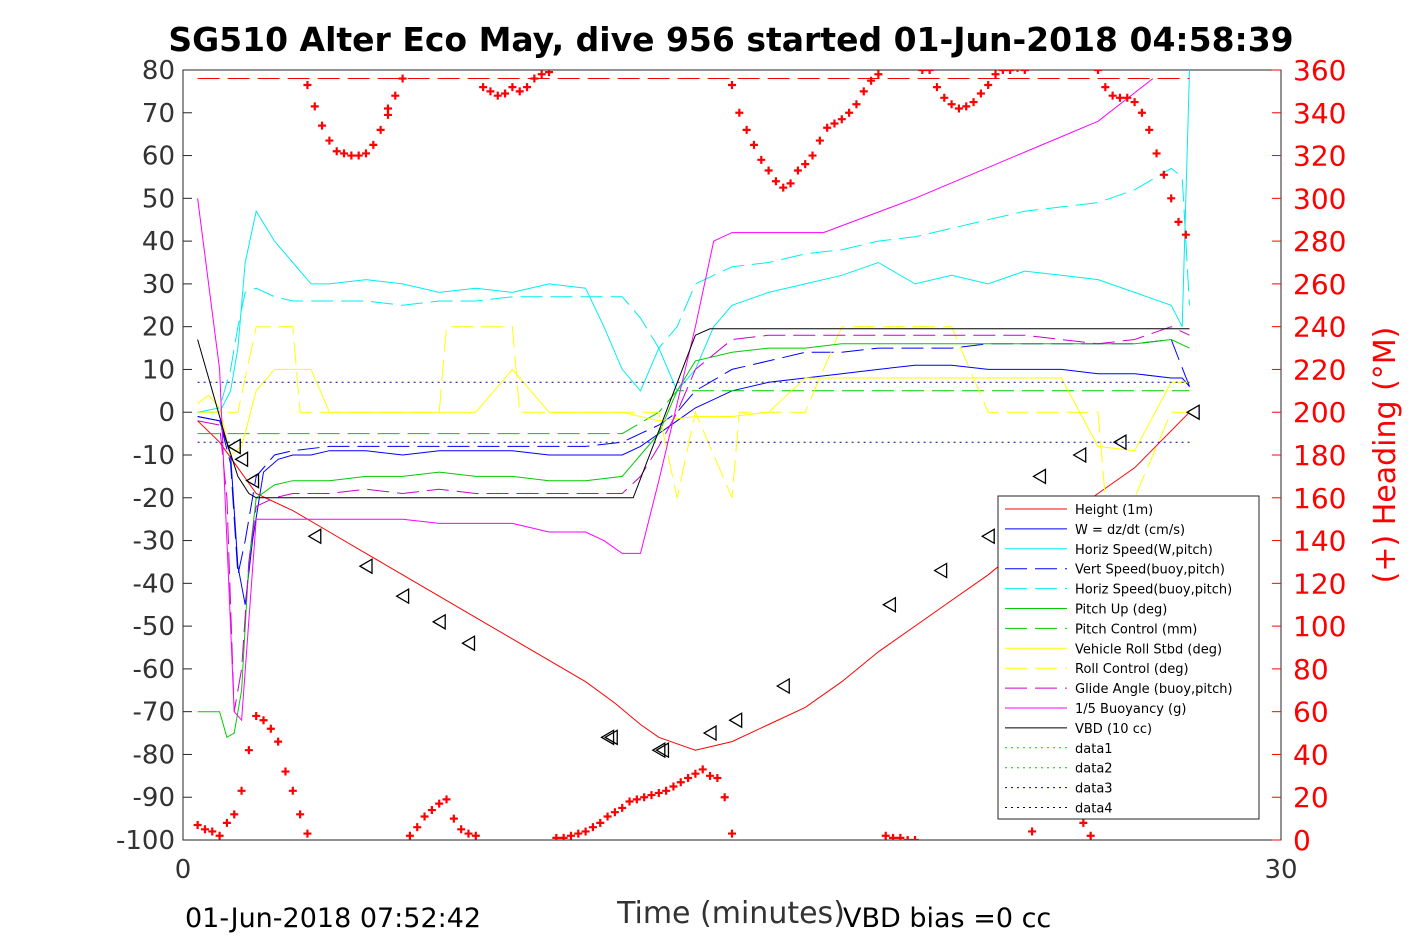 This screenshot has height=945, width=1417. What do you see at coordinates (154, 670) in the screenshot?
I see `y-tick-label: -60` at bounding box center [154, 670].